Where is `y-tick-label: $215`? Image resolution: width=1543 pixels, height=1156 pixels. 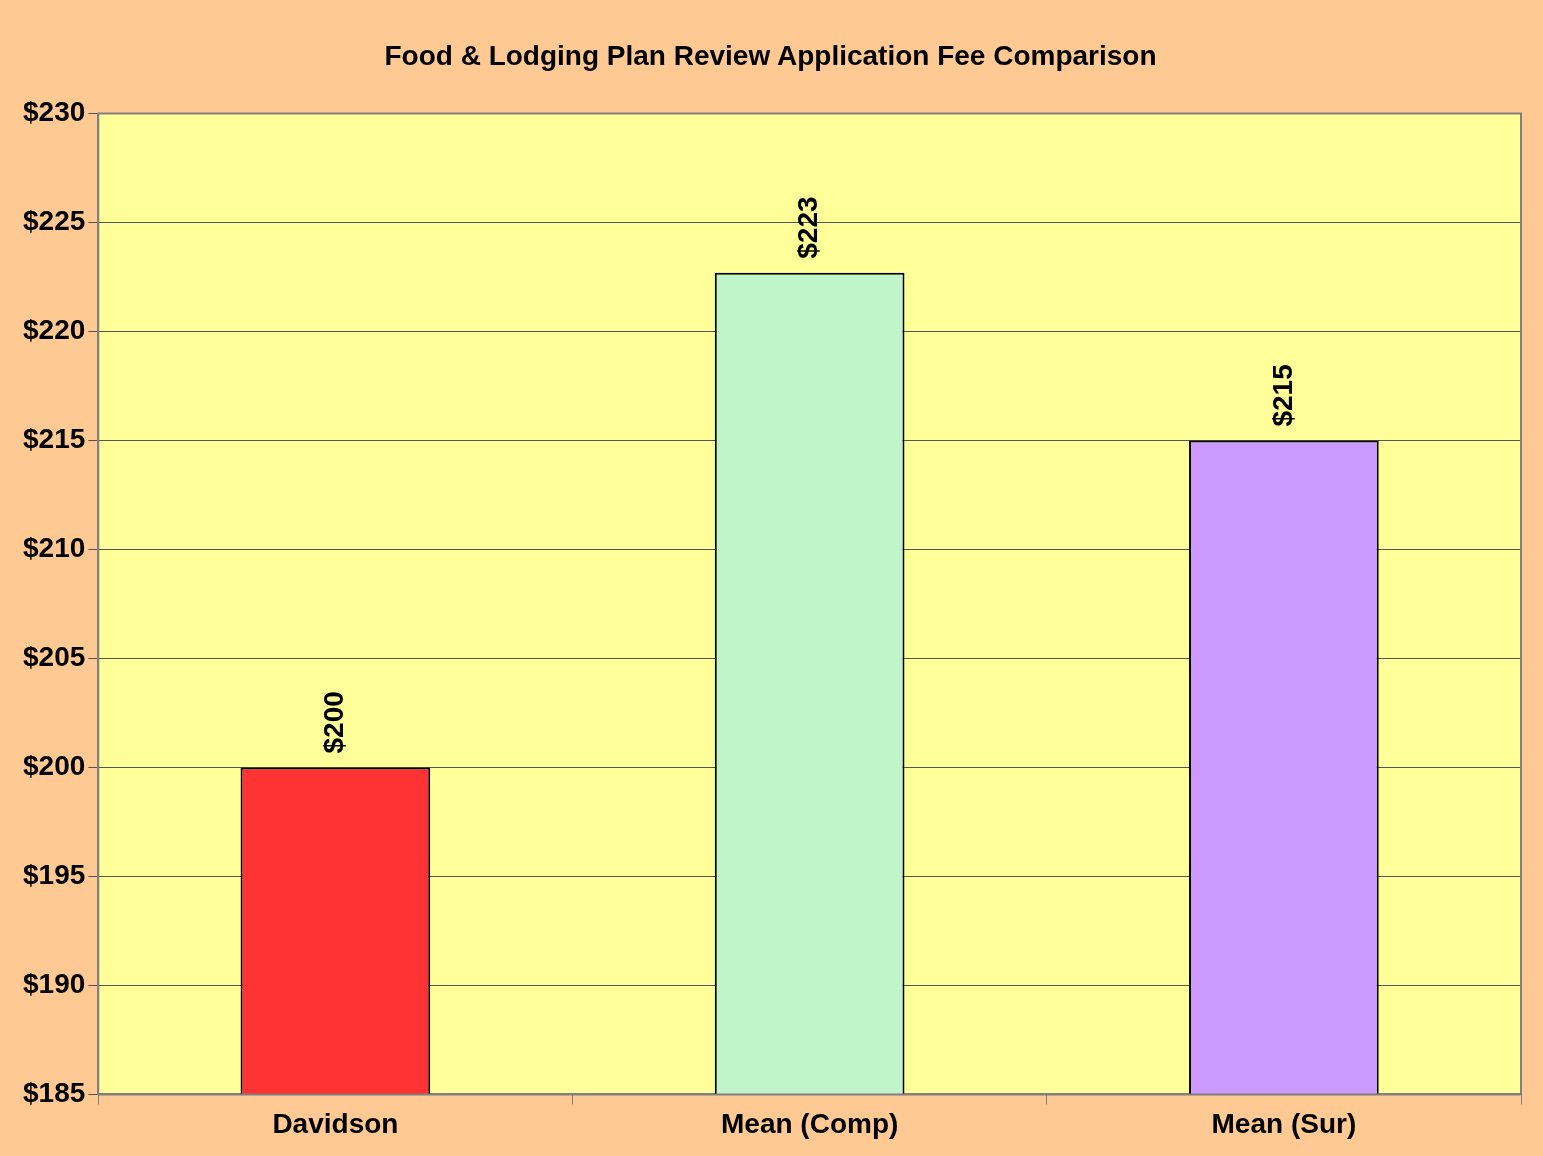 y-tick-label: $215 is located at coordinates (54, 439).